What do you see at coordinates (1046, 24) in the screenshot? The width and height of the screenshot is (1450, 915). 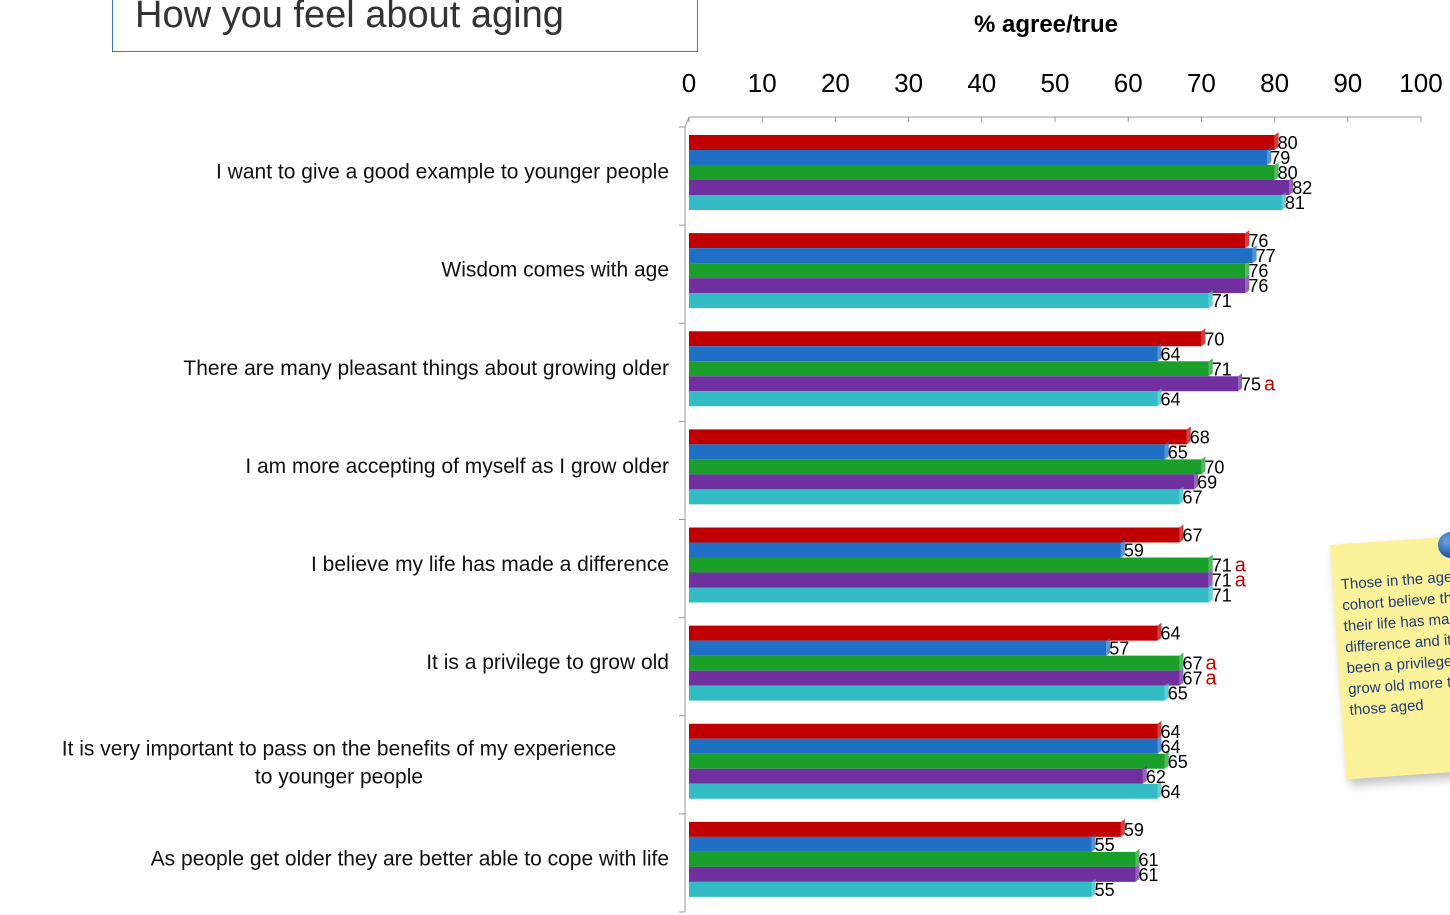 I see `chart-title: % agree/true` at bounding box center [1046, 24].